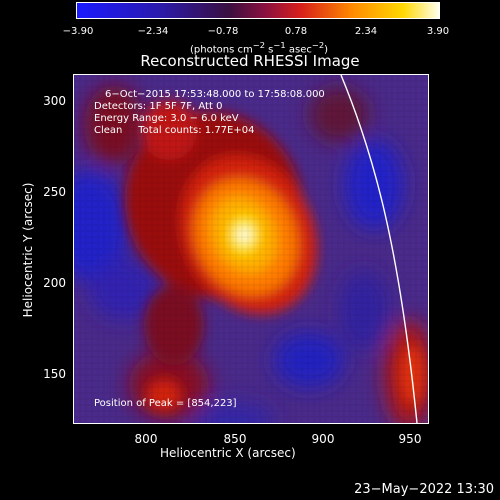 The height and width of the screenshot is (500, 500). I want to click on x-tick: 950, so click(410, 439).